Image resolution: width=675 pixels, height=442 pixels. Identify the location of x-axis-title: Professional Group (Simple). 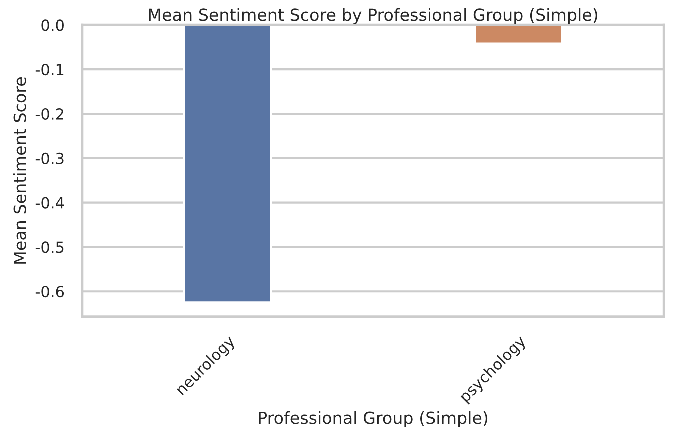
(373, 419).